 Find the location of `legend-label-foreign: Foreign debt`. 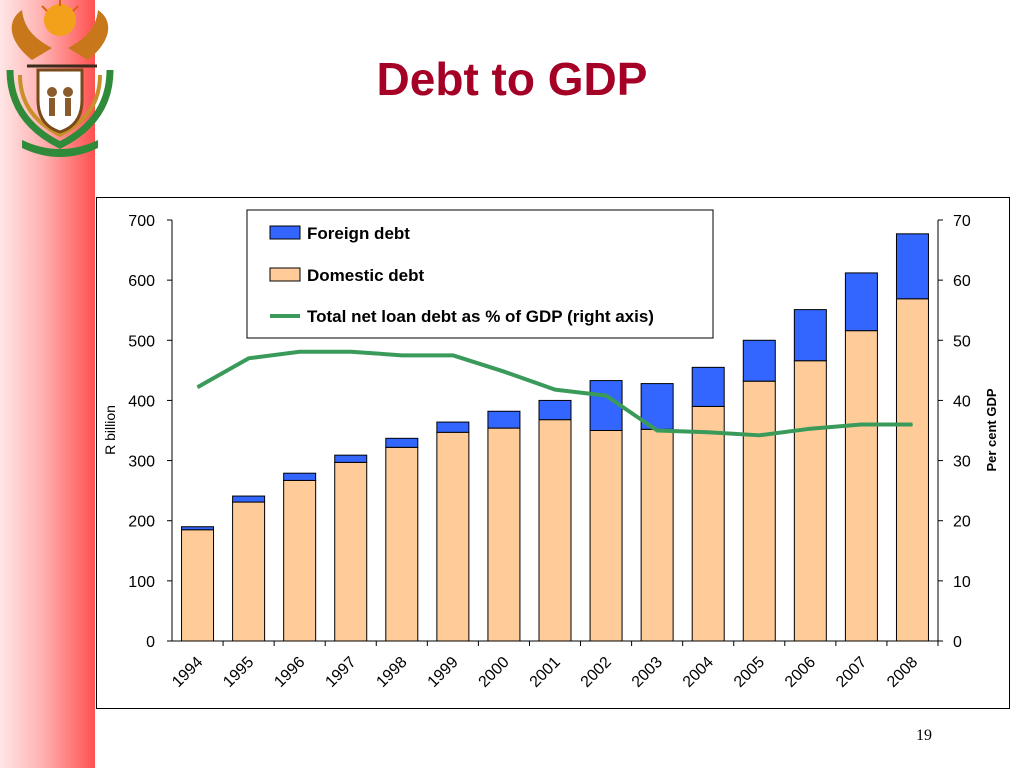

legend-label-foreign: Foreign debt is located at coordinates (358, 233).